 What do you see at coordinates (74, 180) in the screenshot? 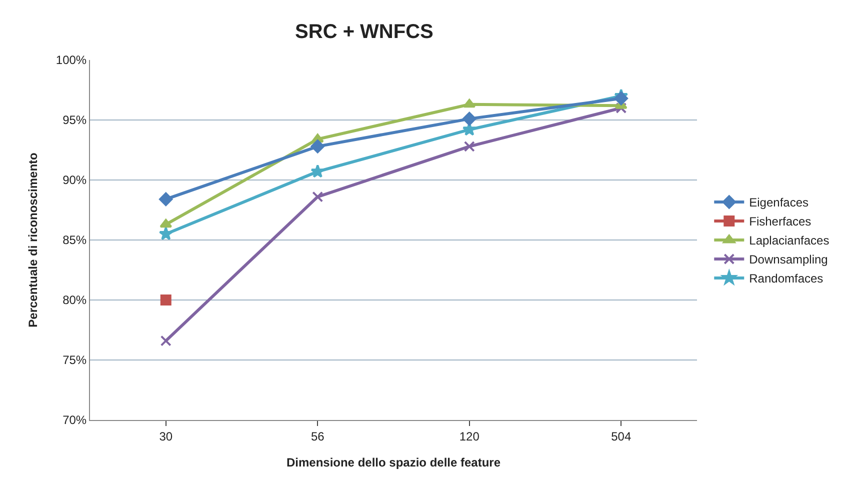
I see `y-tick-label: 90%` at bounding box center [74, 180].